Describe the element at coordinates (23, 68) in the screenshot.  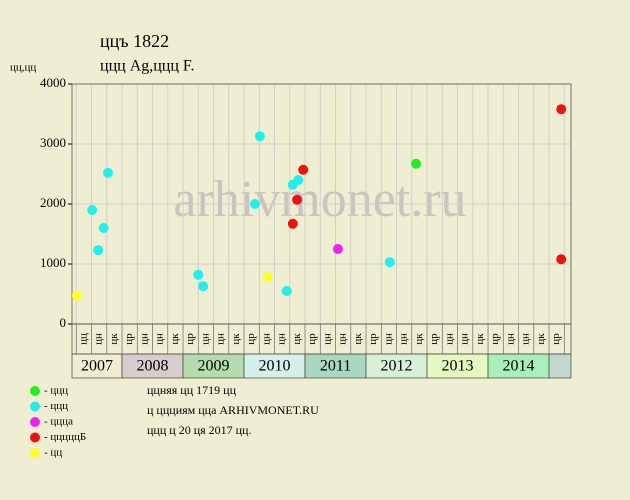
I see `y-axis-label: цц,цц` at that location.